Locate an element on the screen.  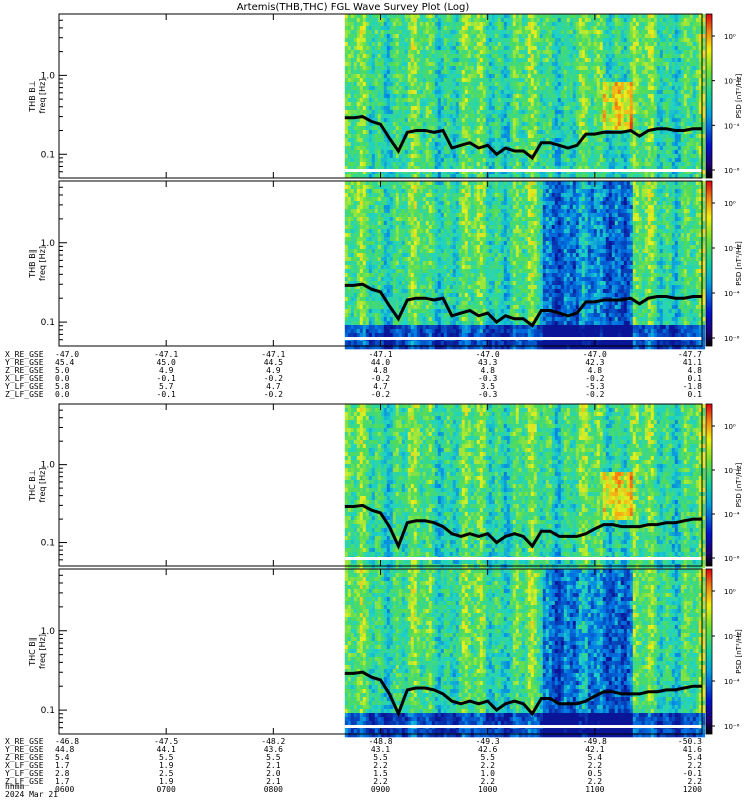
ephemeris-value: 41.1 is located at coordinates (692, 362).